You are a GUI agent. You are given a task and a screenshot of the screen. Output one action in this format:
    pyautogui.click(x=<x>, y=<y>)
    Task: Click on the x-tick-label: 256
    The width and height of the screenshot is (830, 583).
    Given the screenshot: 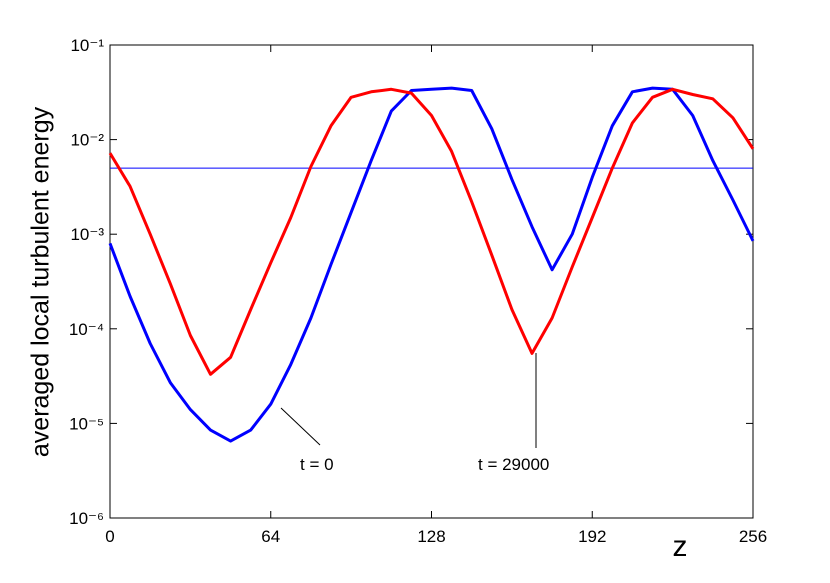 What is the action you would take?
    pyautogui.click(x=753, y=536)
    